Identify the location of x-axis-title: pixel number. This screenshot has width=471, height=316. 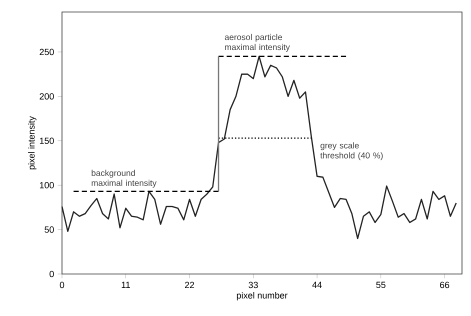
(262, 296).